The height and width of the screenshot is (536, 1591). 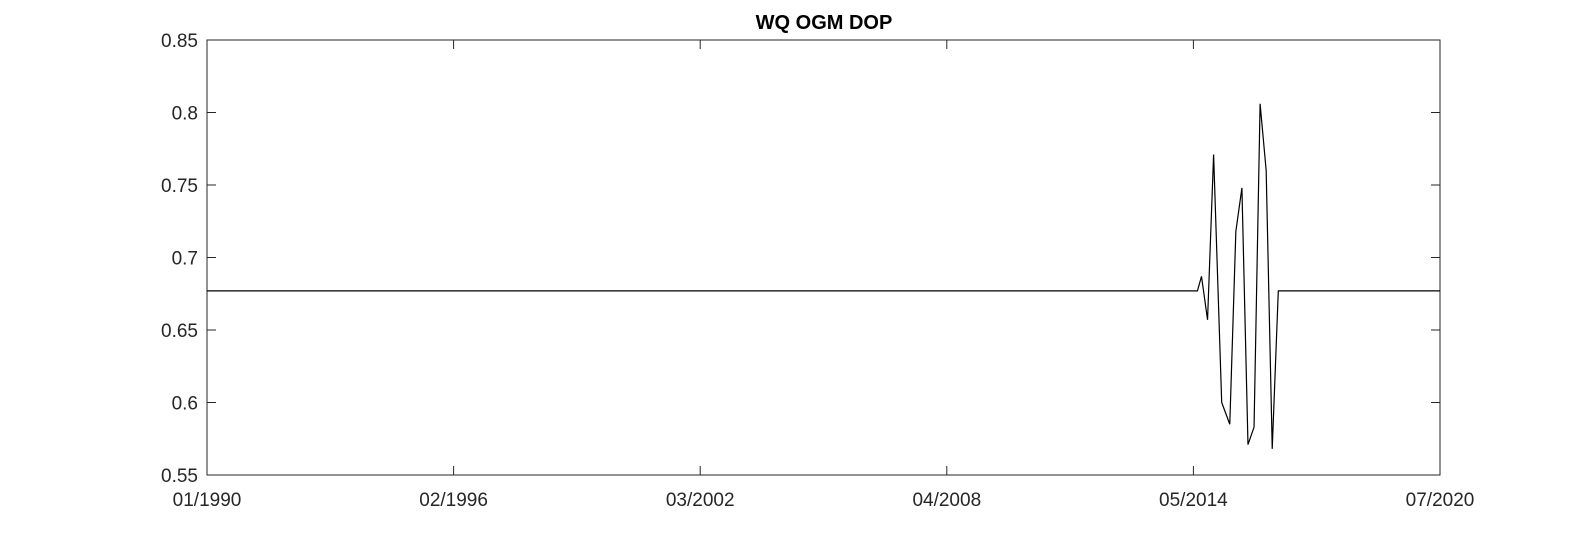 What do you see at coordinates (1193, 500) in the screenshot?
I see `x-tick-label: 05/2014` at bounding box center [1193, 500].